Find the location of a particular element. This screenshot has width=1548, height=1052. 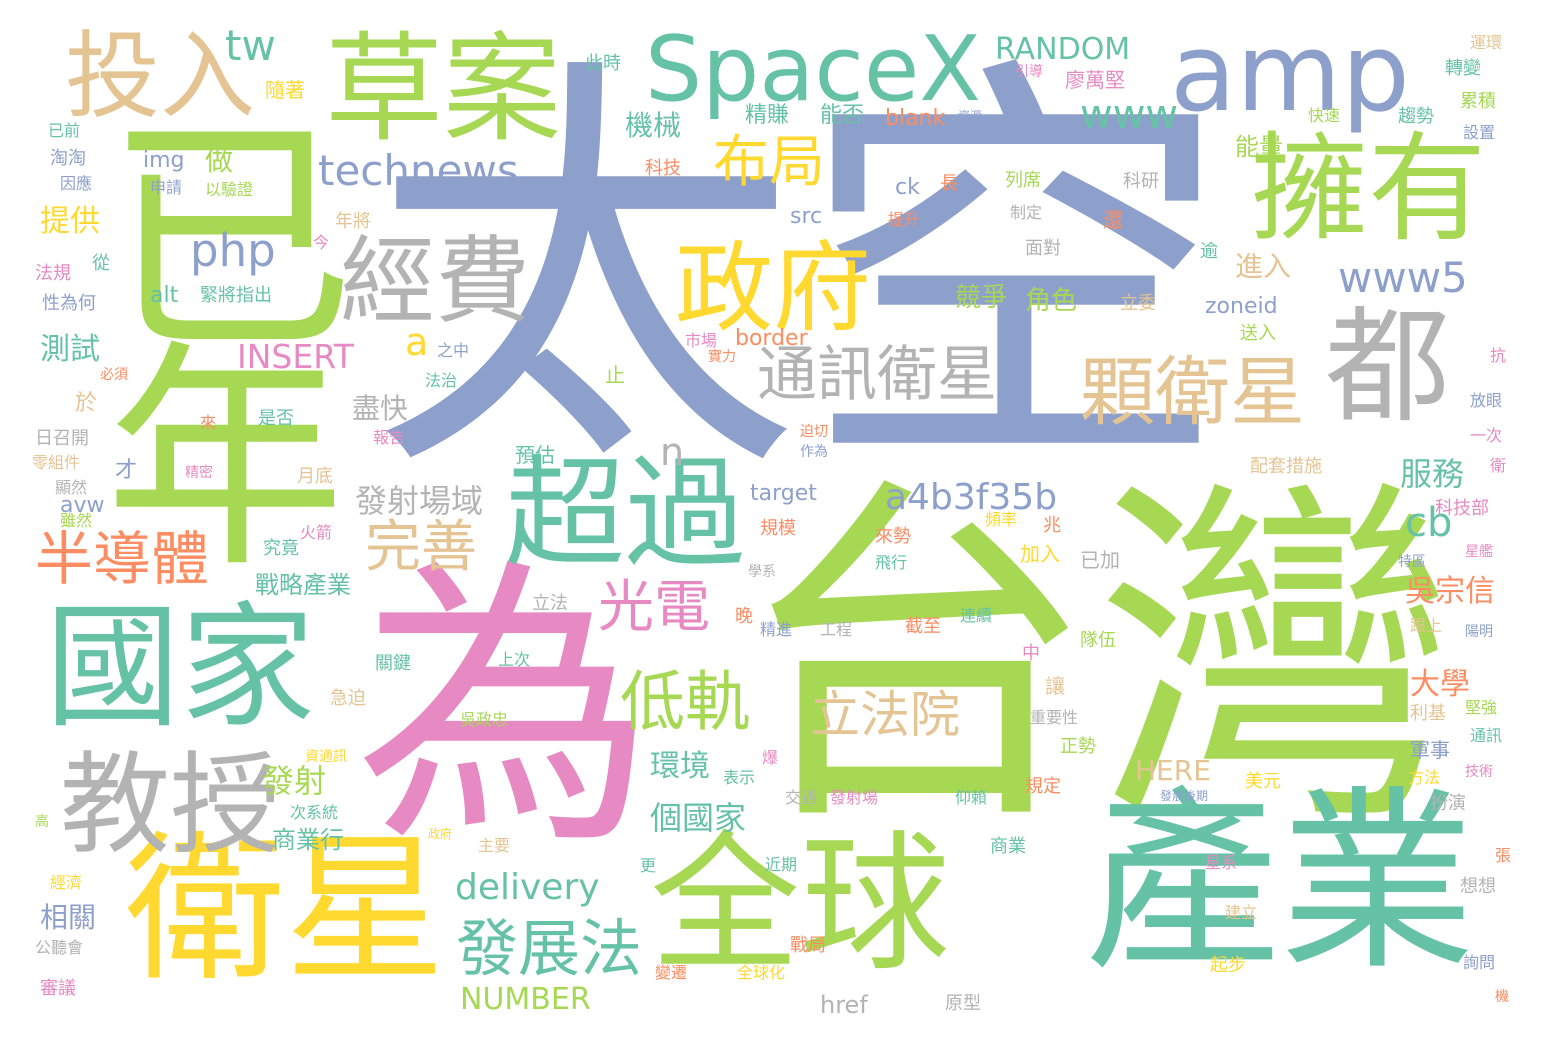

word-cloud-word: 做 is located at coordinates (219, 160).